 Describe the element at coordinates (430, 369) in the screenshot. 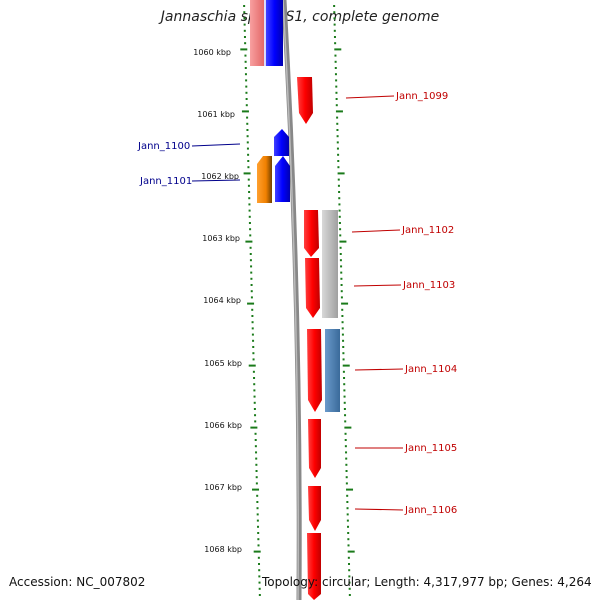

I see `gene-label-jann-1104: Jann_1104` at that location.